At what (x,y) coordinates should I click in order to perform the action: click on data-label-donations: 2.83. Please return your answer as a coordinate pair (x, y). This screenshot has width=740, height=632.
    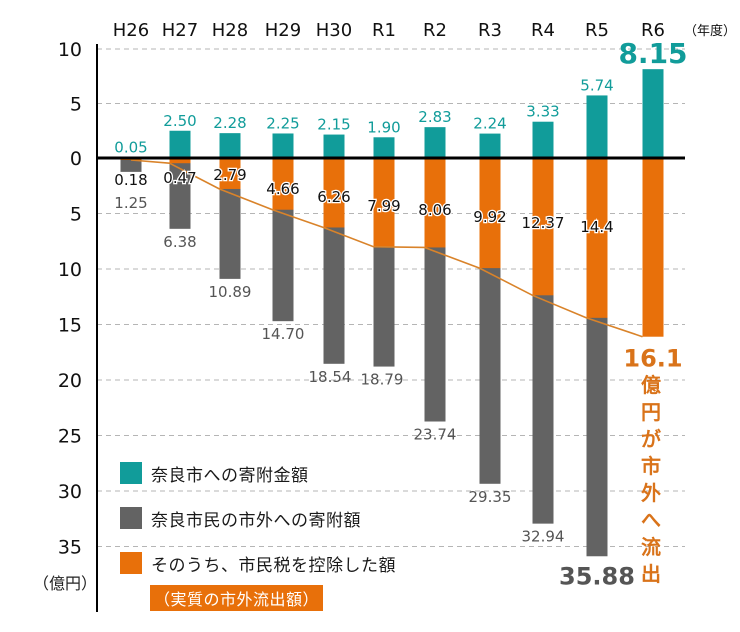
    Looking at the image, I should click on (434, 117).